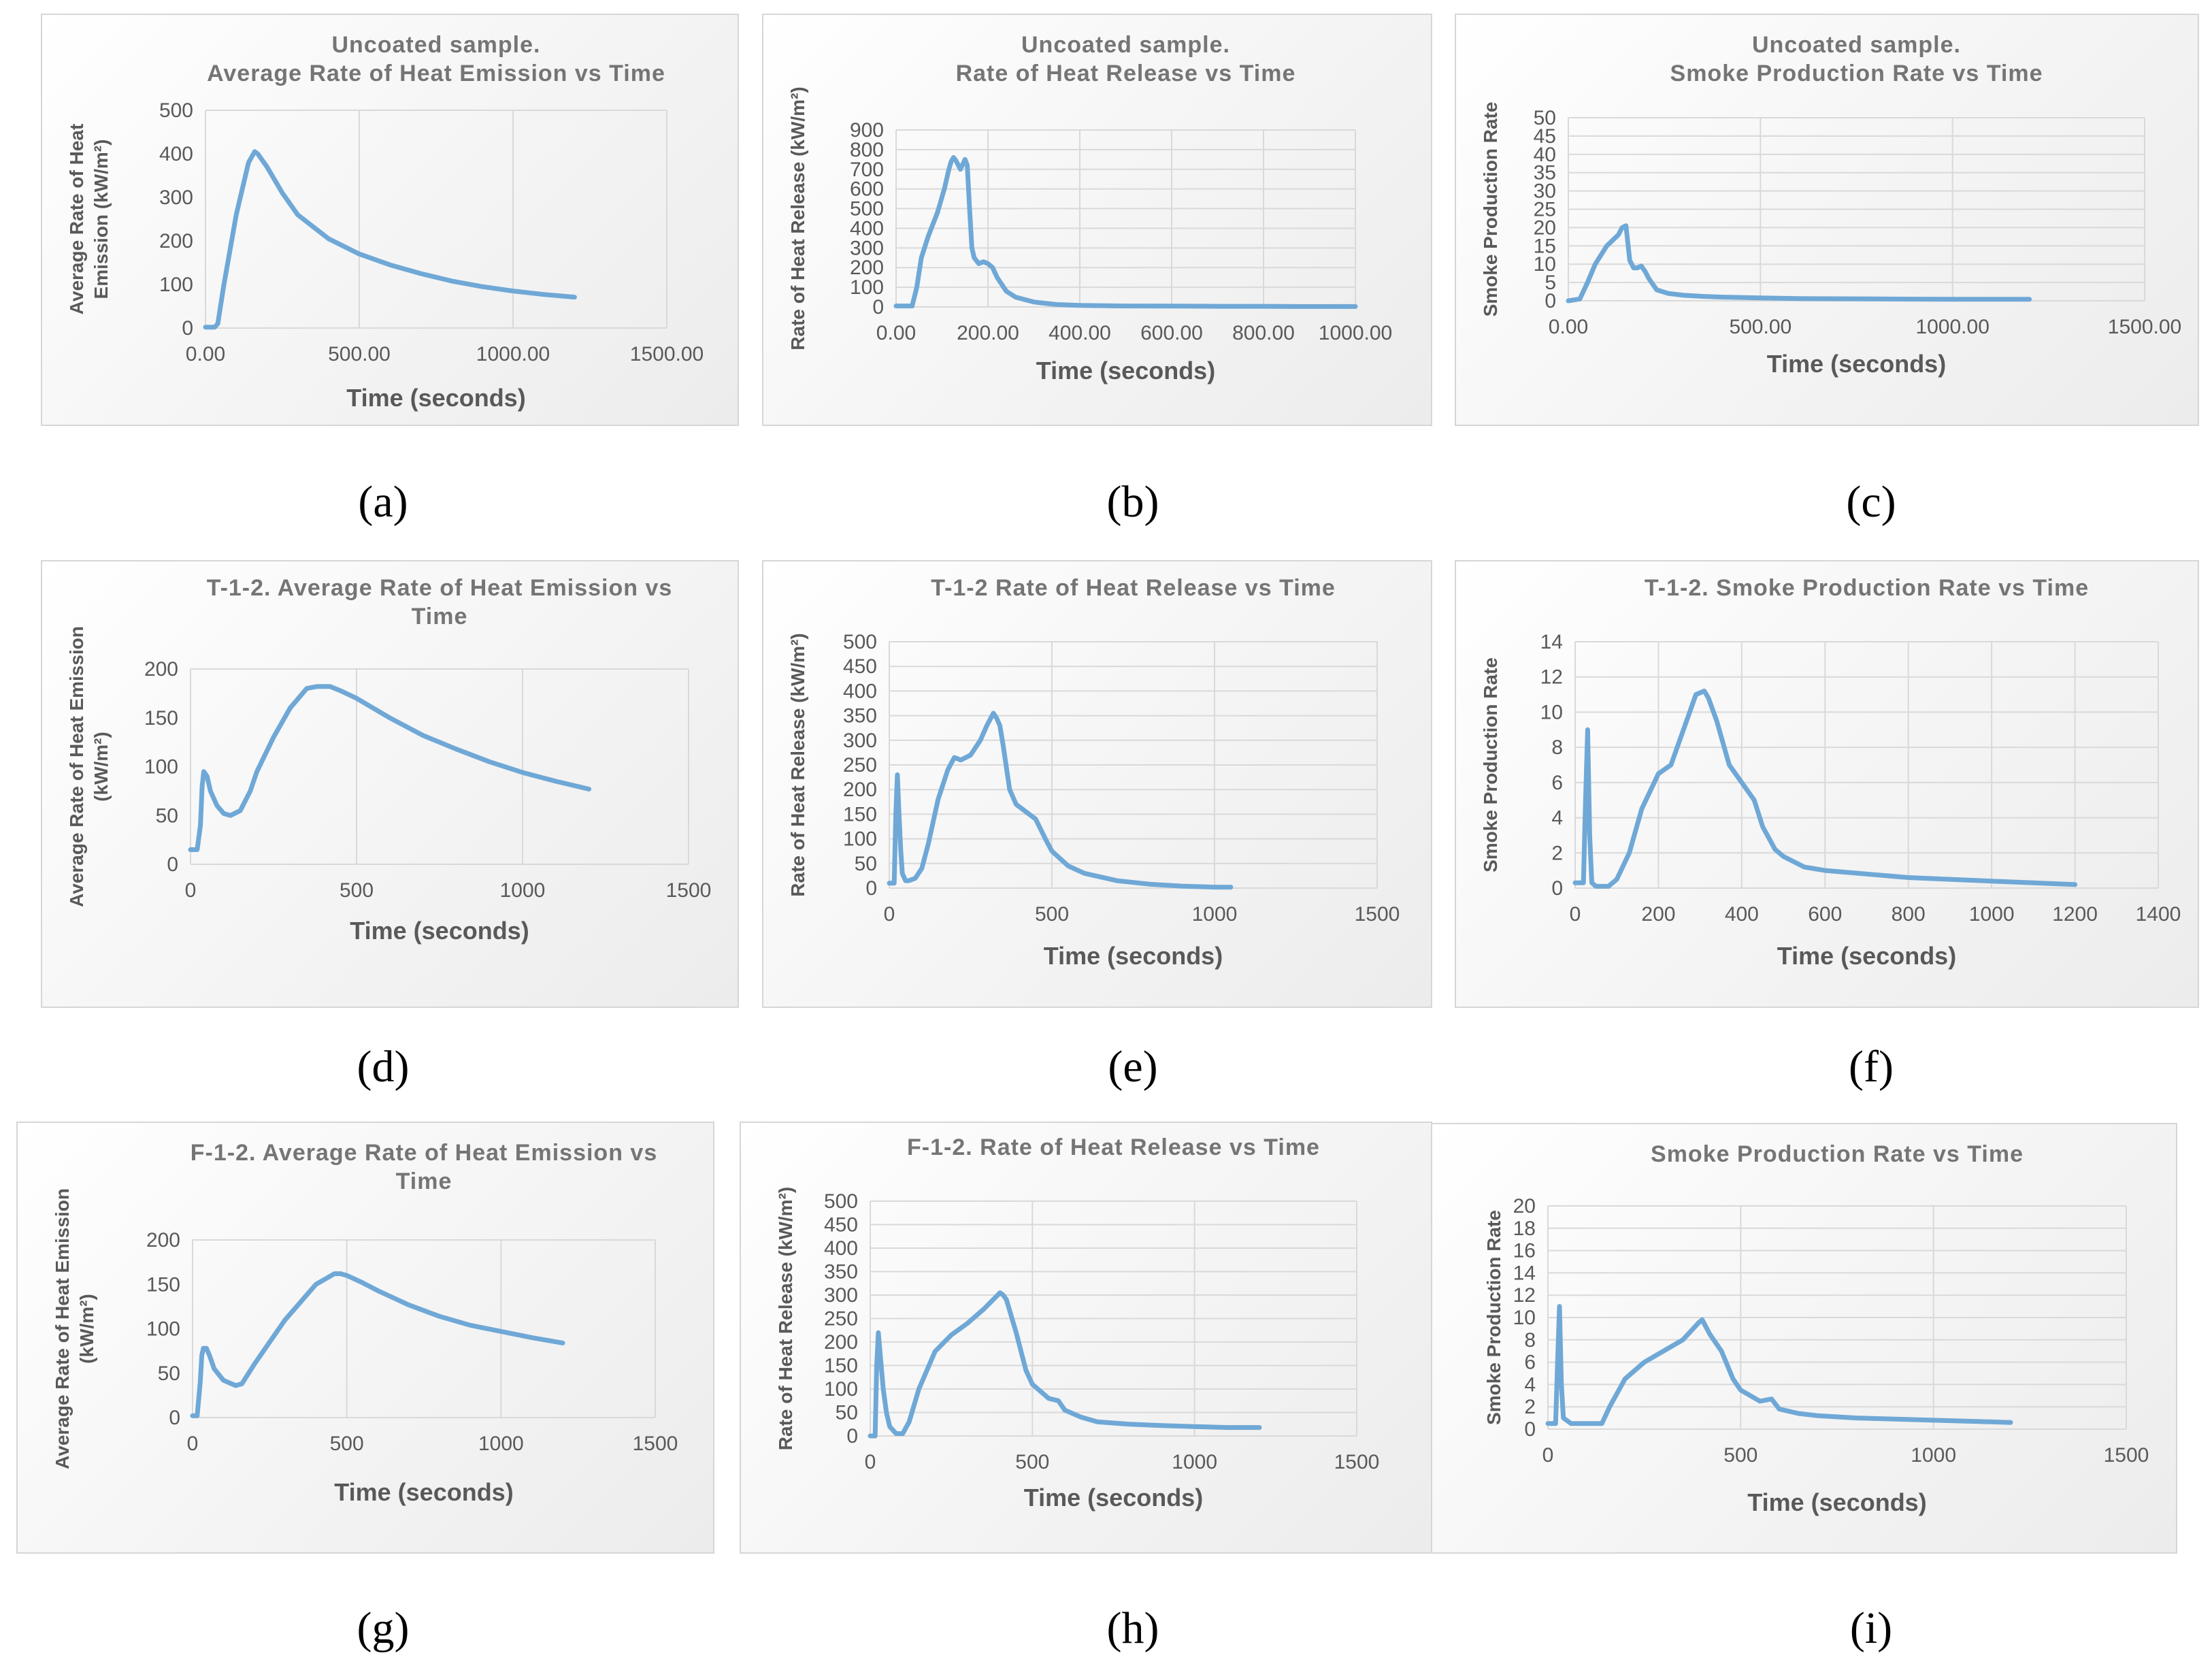 This screenshot has width=2212, height=1668. What do you see at coordinates (423, 1492) in the screenshot?
I see `chart-g-x-axis-label: Time (seconds)` at bounding box center [423, 1492].